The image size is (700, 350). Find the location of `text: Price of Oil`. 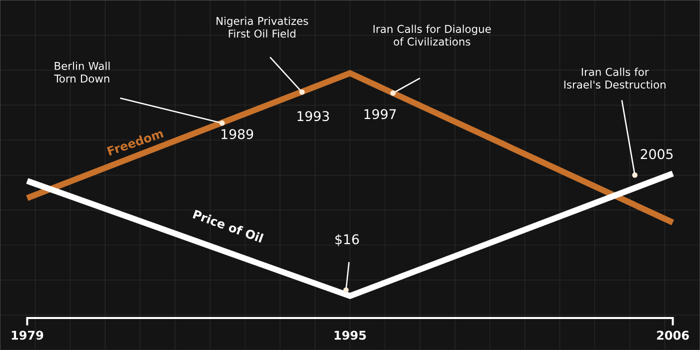

text: Price of Oil is located at coordinates (228, 226).